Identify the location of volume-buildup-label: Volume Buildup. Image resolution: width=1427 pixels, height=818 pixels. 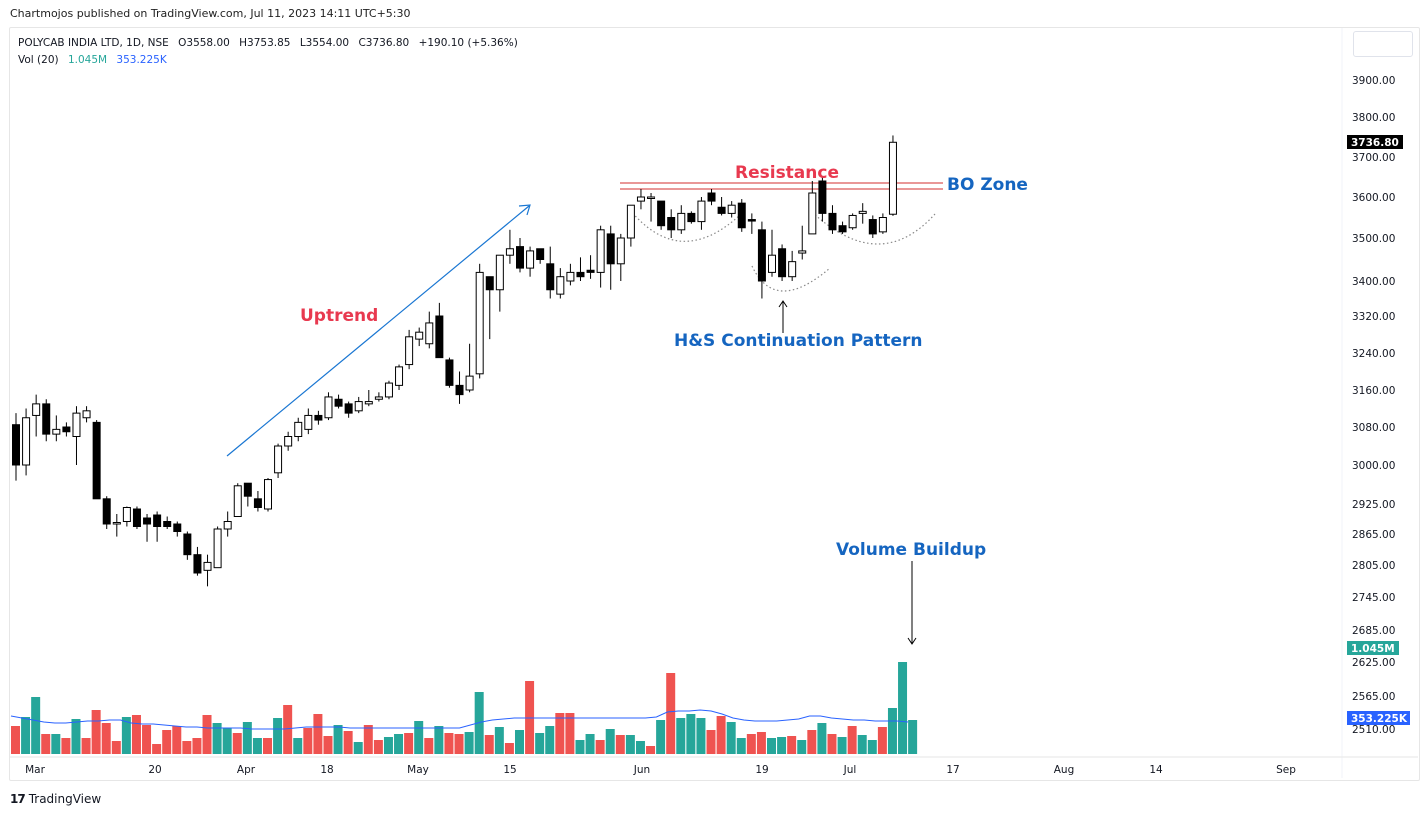
(911, 550).